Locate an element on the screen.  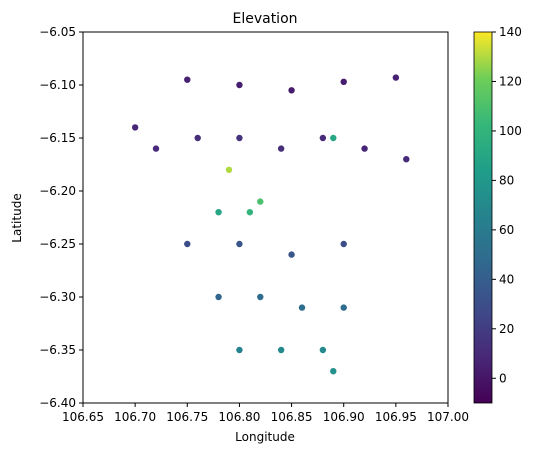
x-tick-label: 107.00 is located at coordinates (448, 417).